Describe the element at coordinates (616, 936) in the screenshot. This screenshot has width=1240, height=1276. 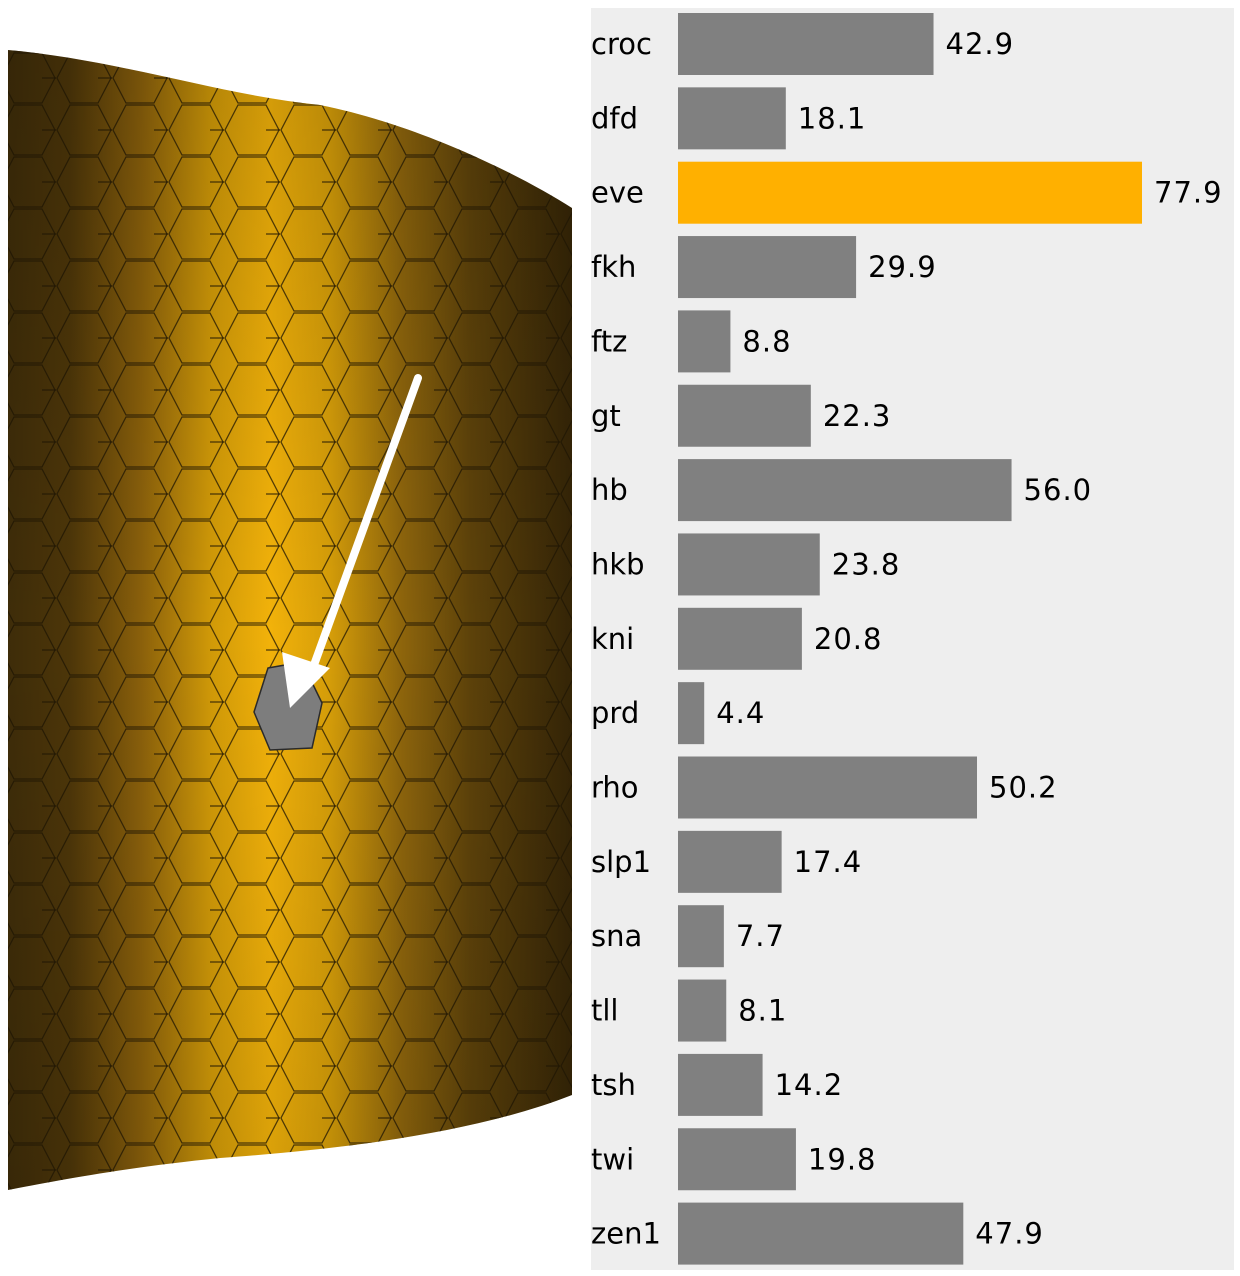
I see `gene-label-sna: sna` at that location.